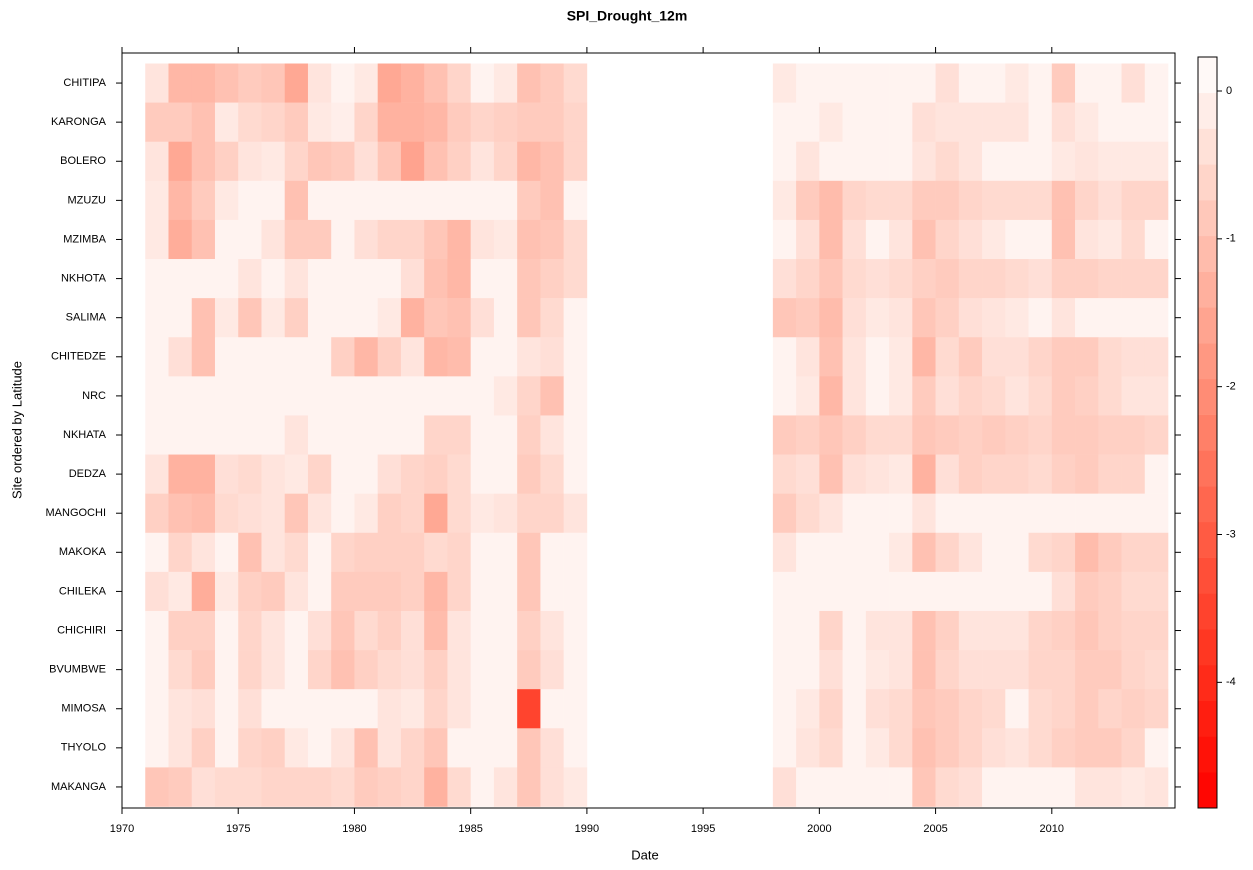 This screenshot has height=870, width=1253. Describe the element at coordinates (79, 787) in the screenshot. I see `y-tick-label: MAKANGA` at that location.